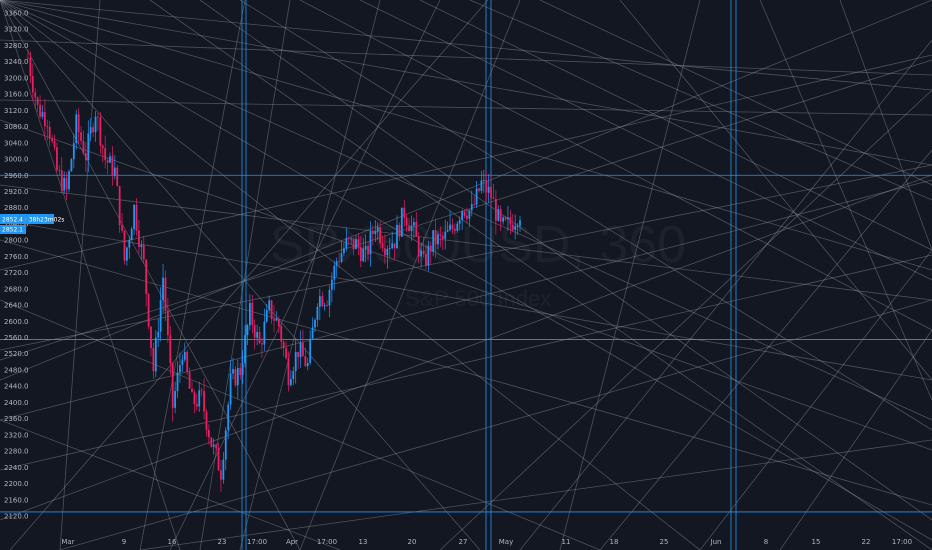  Describe the element at coordinates (16, 468) in the screenshot. I see `price-tick-label: 2240.0` at that location.